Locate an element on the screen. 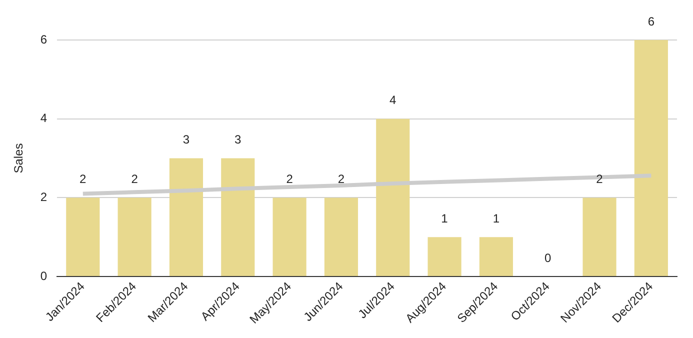 This screenshot has height=338, width=693. y-tick-label: 4 is located at coordinates (44, 118).